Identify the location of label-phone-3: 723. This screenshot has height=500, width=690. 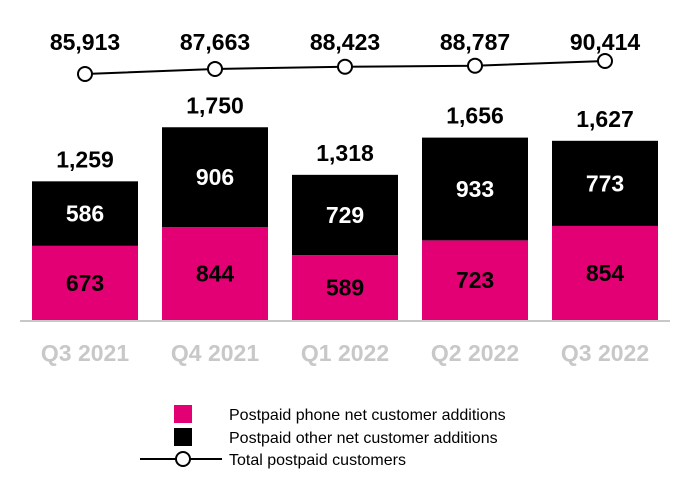
(475, 280).